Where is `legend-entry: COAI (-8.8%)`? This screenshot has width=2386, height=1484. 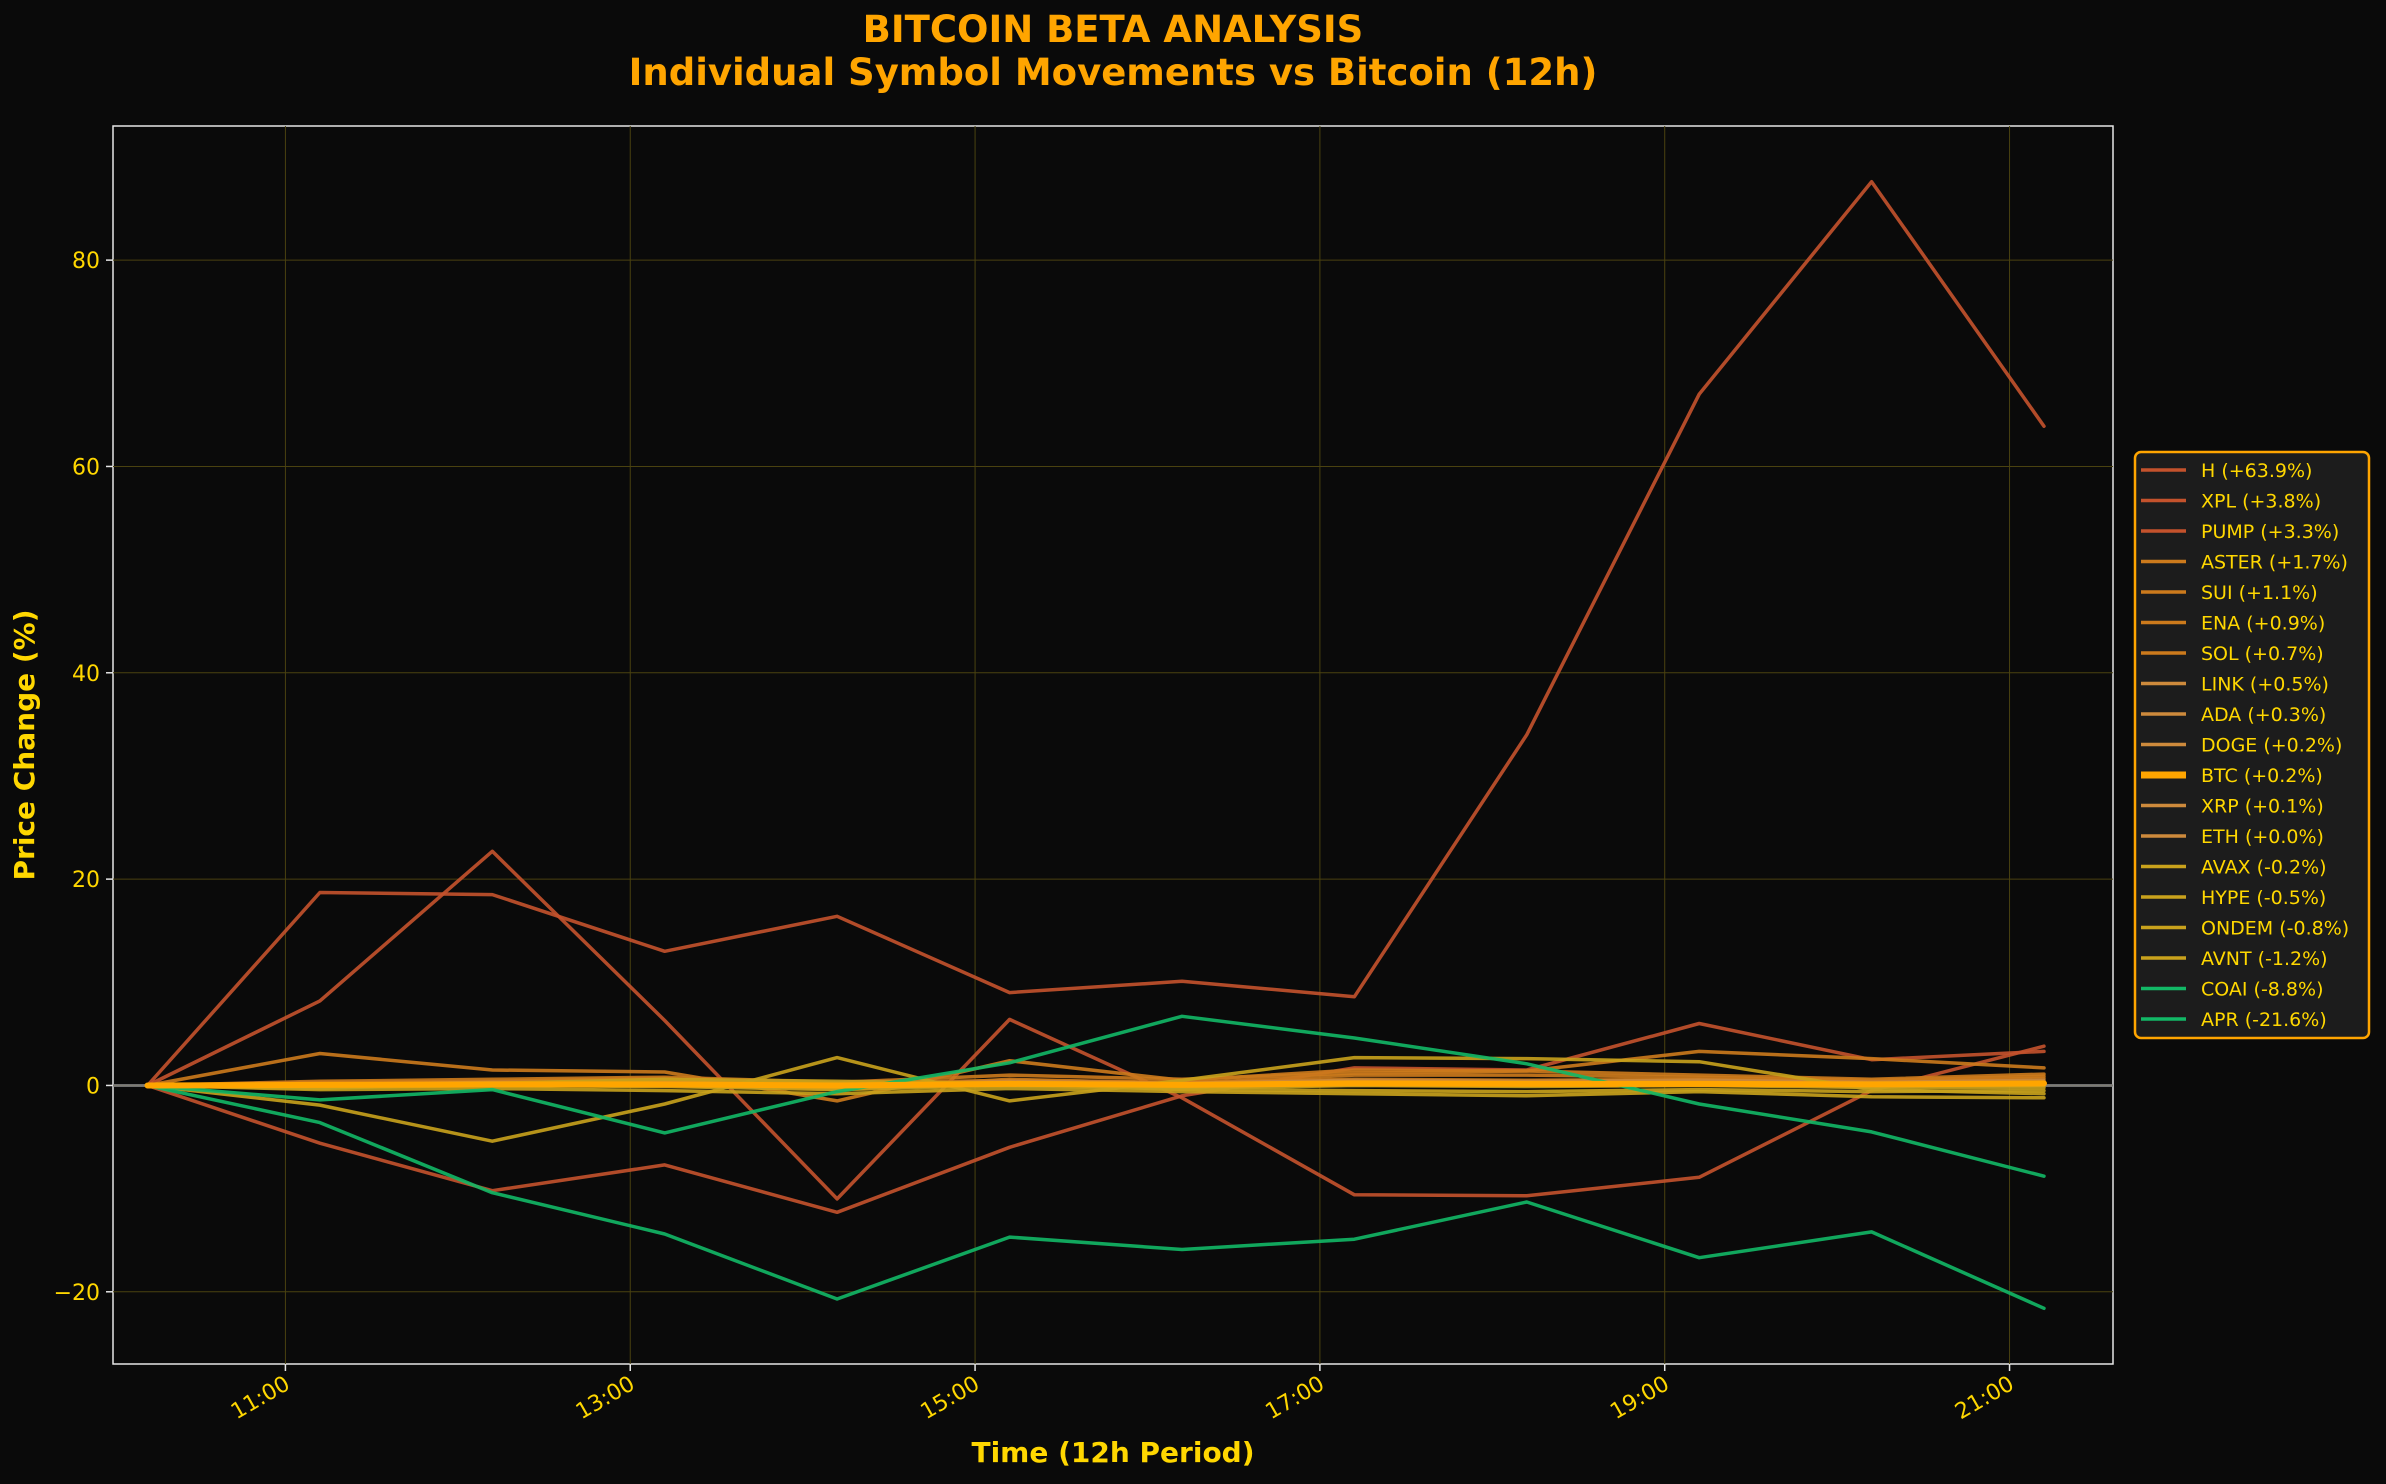 legend-entry: COAI (-8.8%) is located at coordinates (2262, 990).